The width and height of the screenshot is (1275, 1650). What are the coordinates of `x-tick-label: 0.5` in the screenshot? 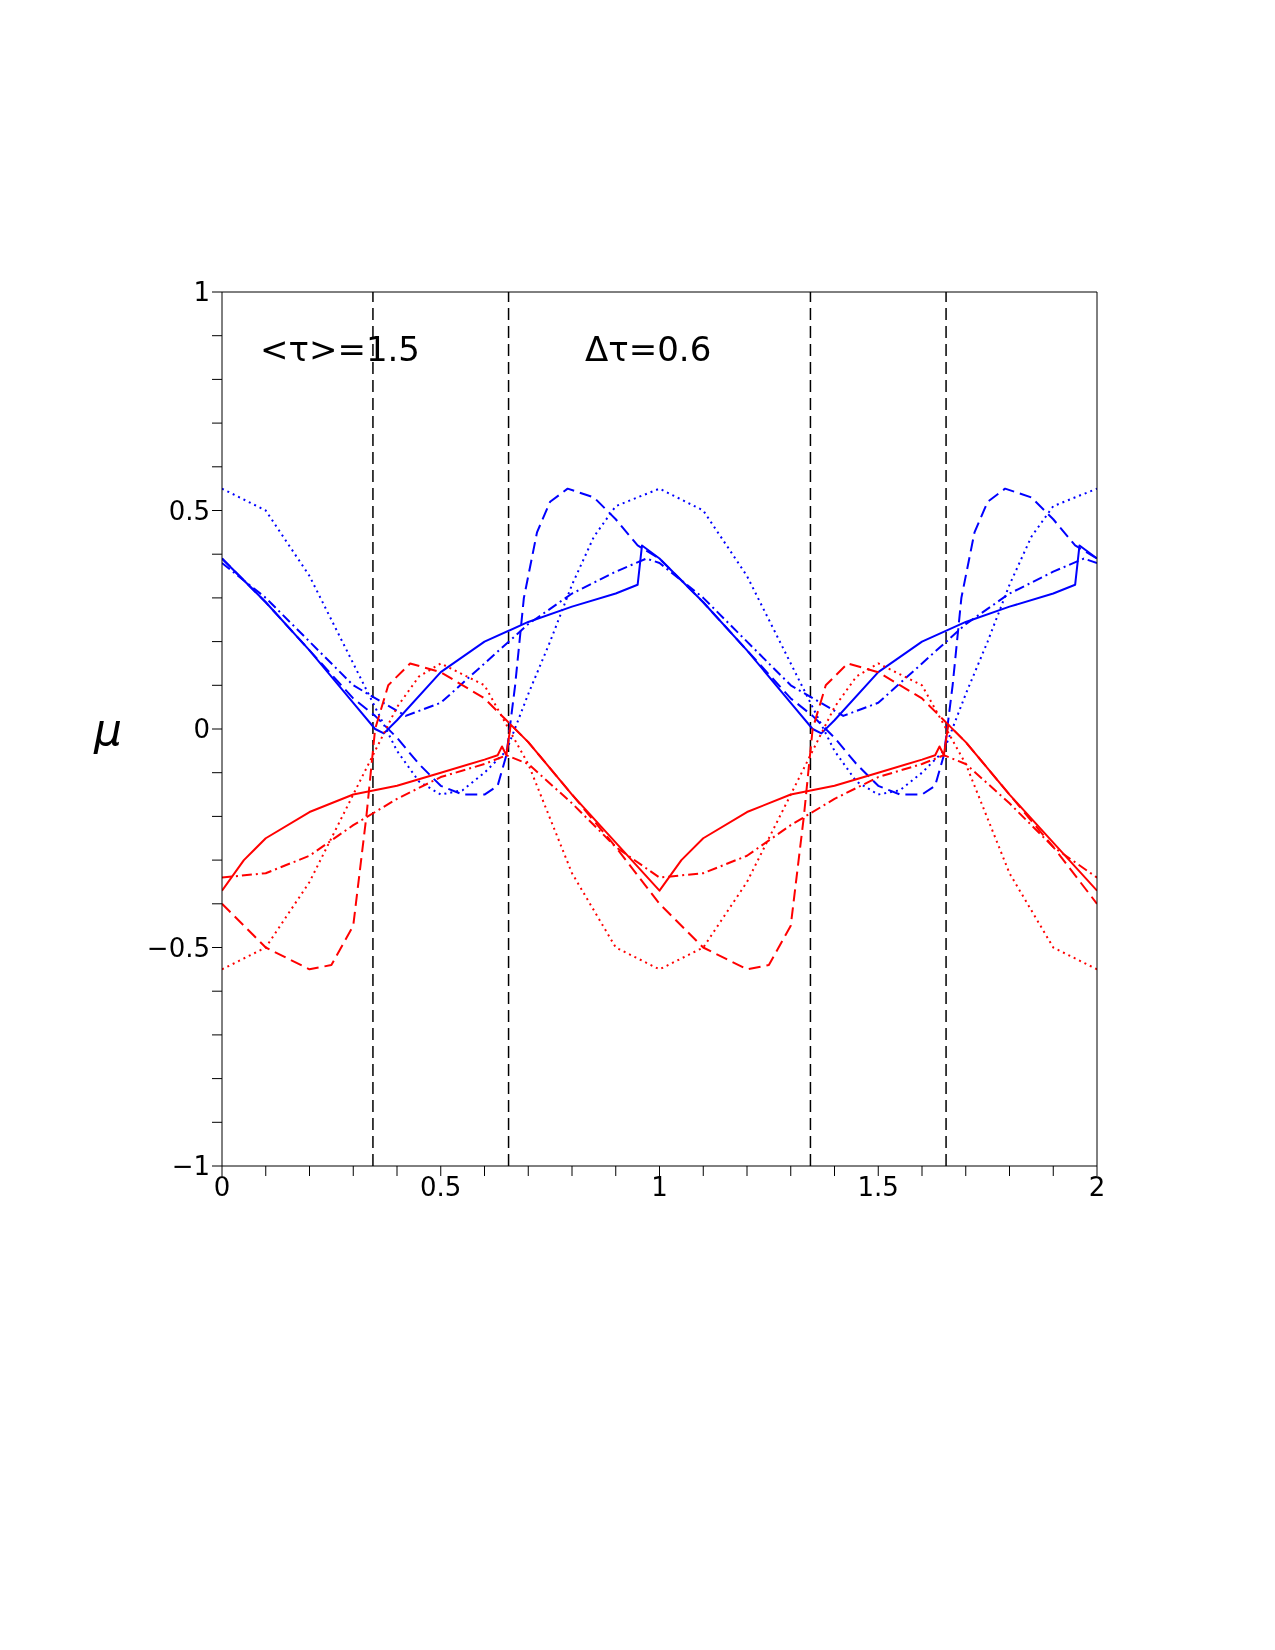 It's located at (441, 1187).